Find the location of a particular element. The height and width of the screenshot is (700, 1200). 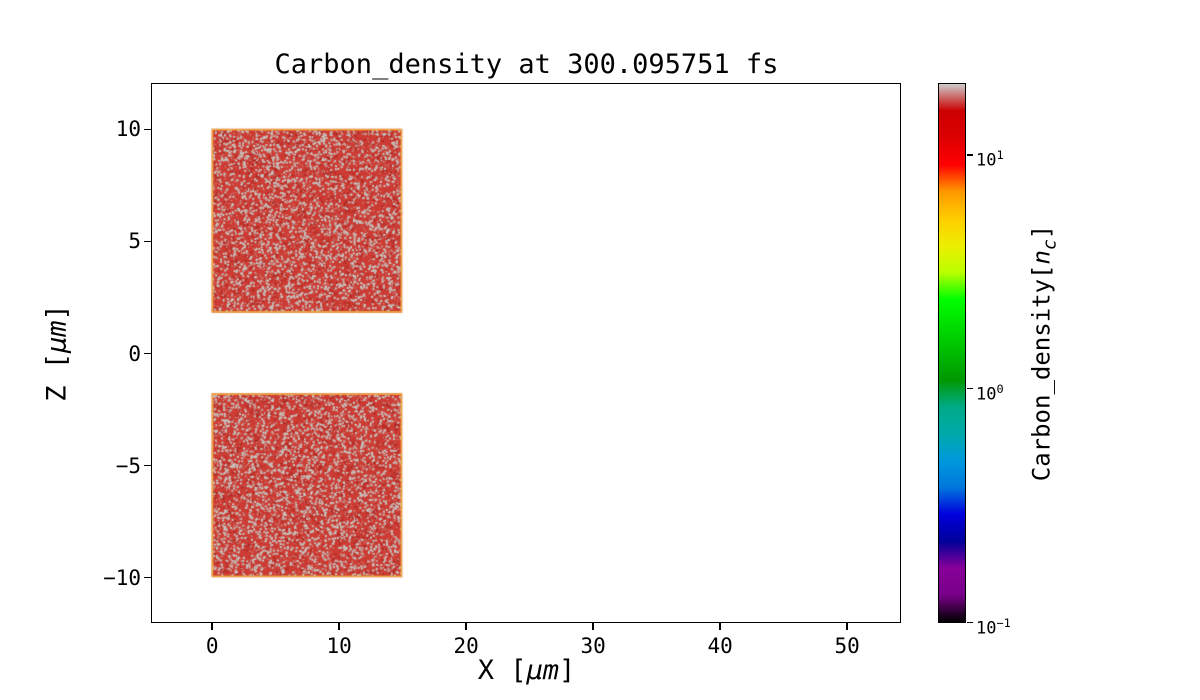

y-tick-label: 10 is located at coordinates (128, 129).